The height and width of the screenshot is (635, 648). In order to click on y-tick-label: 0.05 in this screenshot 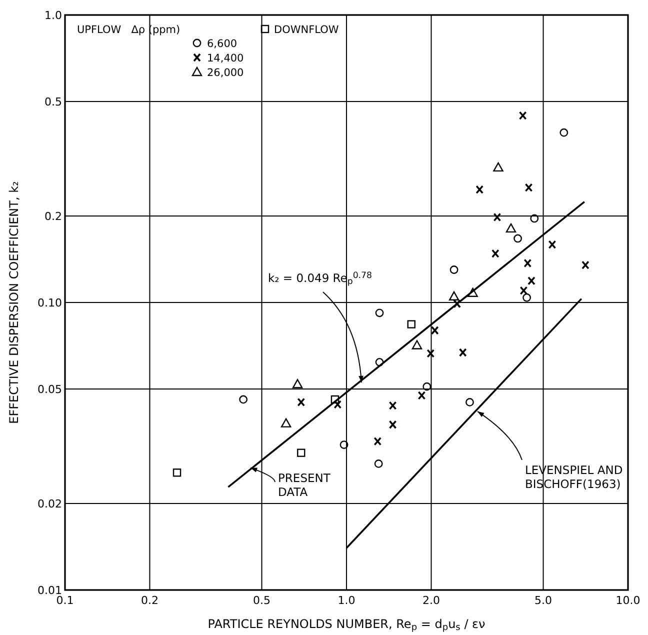, I will do `click(50, 389)`.